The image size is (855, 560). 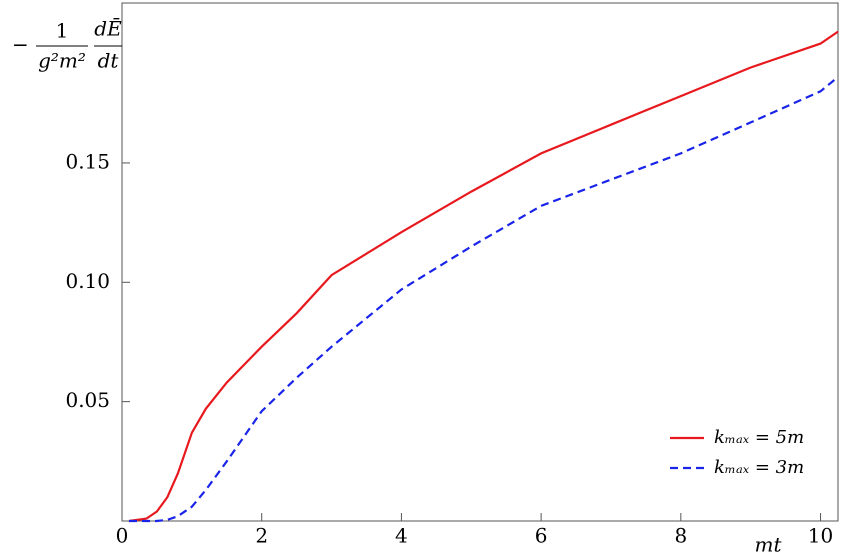 I want to click on legend-label: kₘₐₓ = 3m, so click(x=759, y=467).